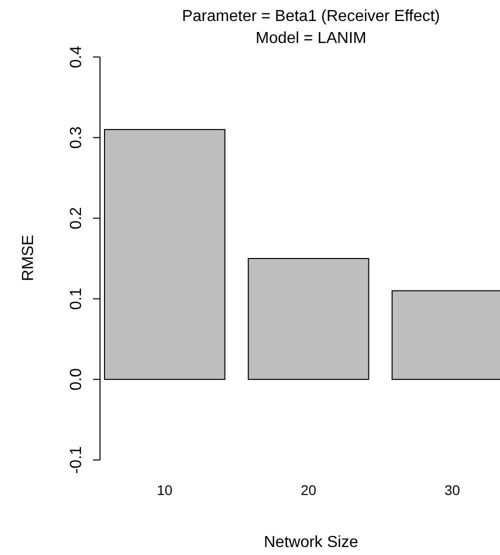 The height and width of the screenshot is (555, 500). I want to click on y-tick-label: 0.4, so click(76, 57).